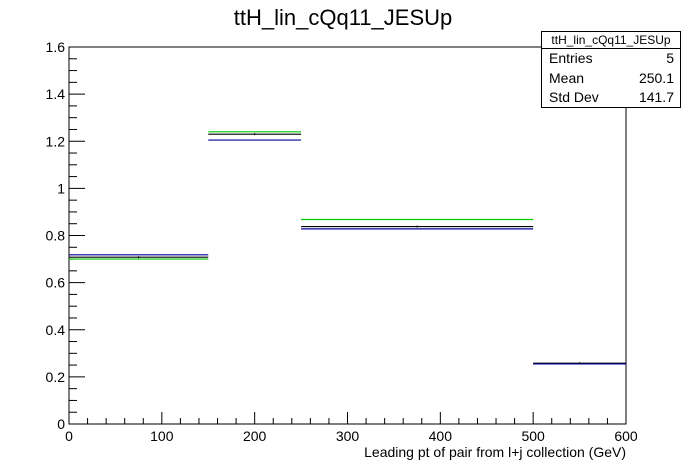  What do you see at coordinates (571, 58) in the screenshot?
I see `stats-label: Entries` at bounding box center [571, 58].